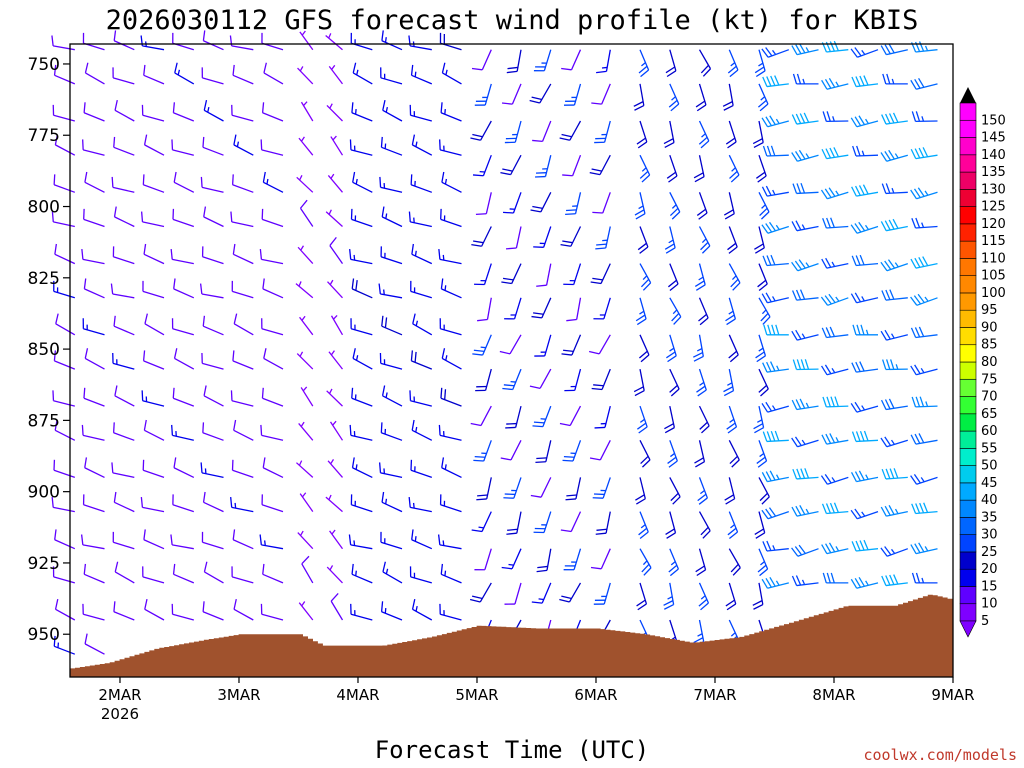 This screenshot has width=1024, height=768. What do you see at coordinates (989, 448) in the screenshot?
I see `colorbar-label: 55` at bounding box center [989, 448].